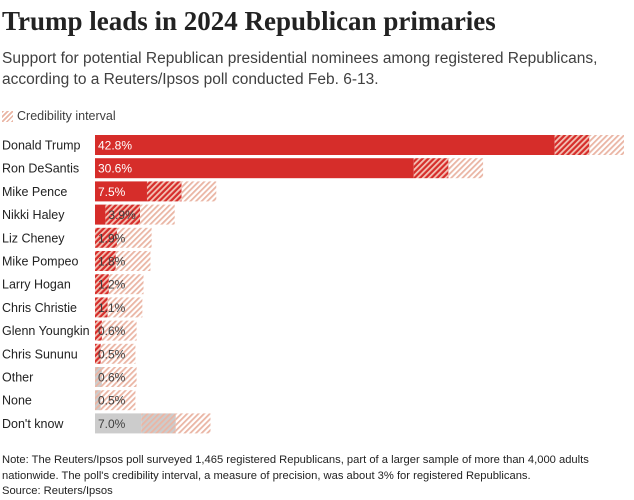 This screenshot has width=634, height=500. Describe the element at coordinates (199, 191) in the screenshot. I see `interval-outer-mike-pence` at that location.